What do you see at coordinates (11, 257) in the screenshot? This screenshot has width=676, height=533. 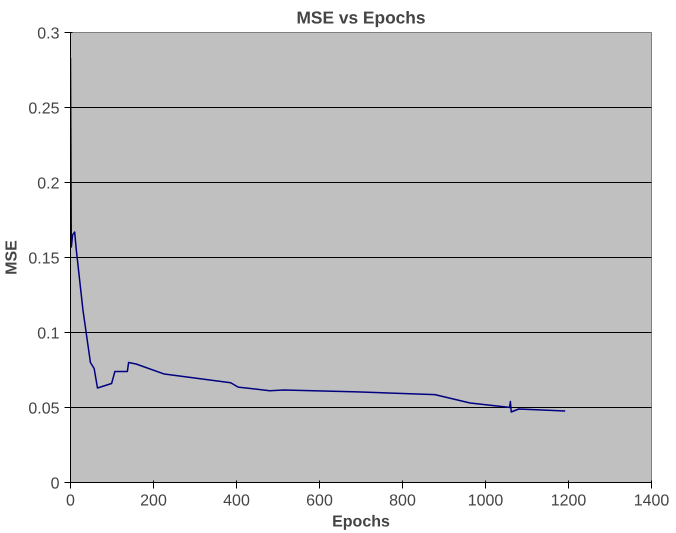 I see `y-axis-title: MSE` at bounding box center [11, 257].